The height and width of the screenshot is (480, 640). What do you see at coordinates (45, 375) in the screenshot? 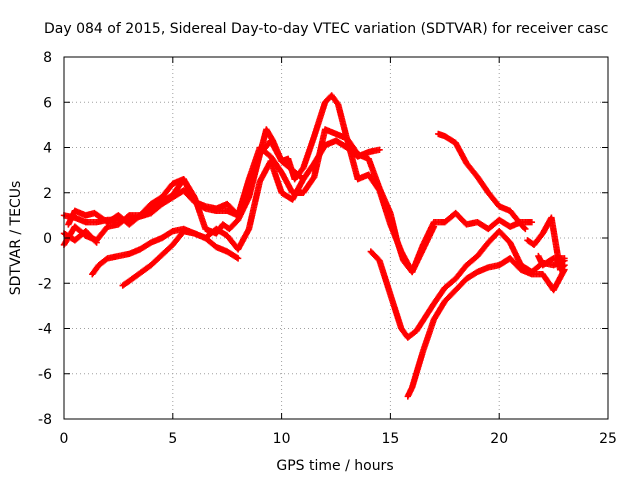
I see `y-tick-label: -6` at bounding box center [45, 375].